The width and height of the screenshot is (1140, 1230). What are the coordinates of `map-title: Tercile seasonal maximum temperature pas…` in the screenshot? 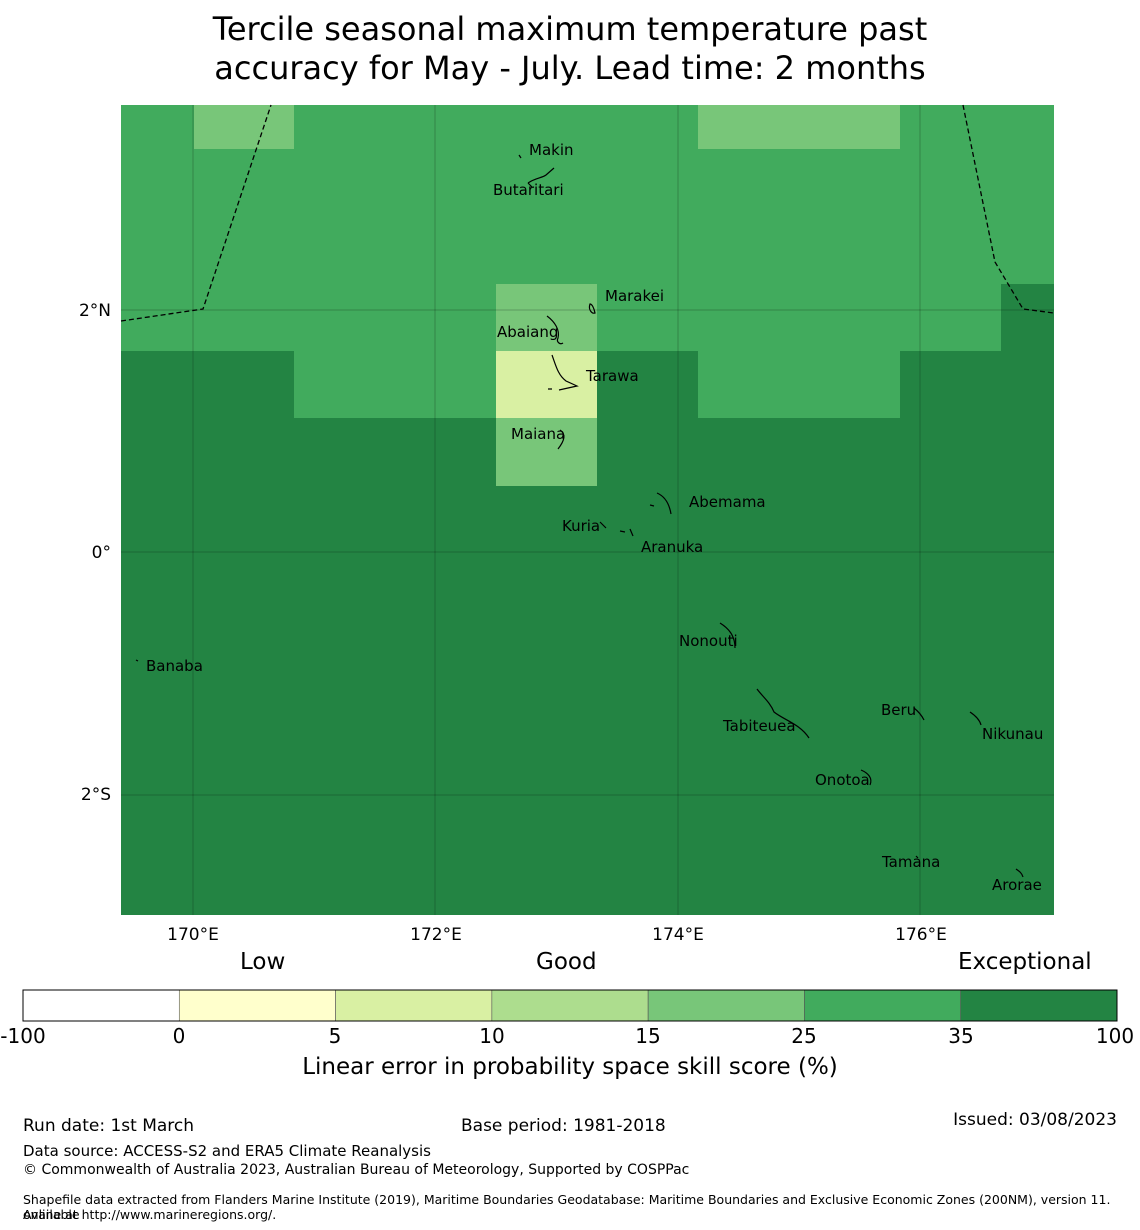 It's located at (570, 49).